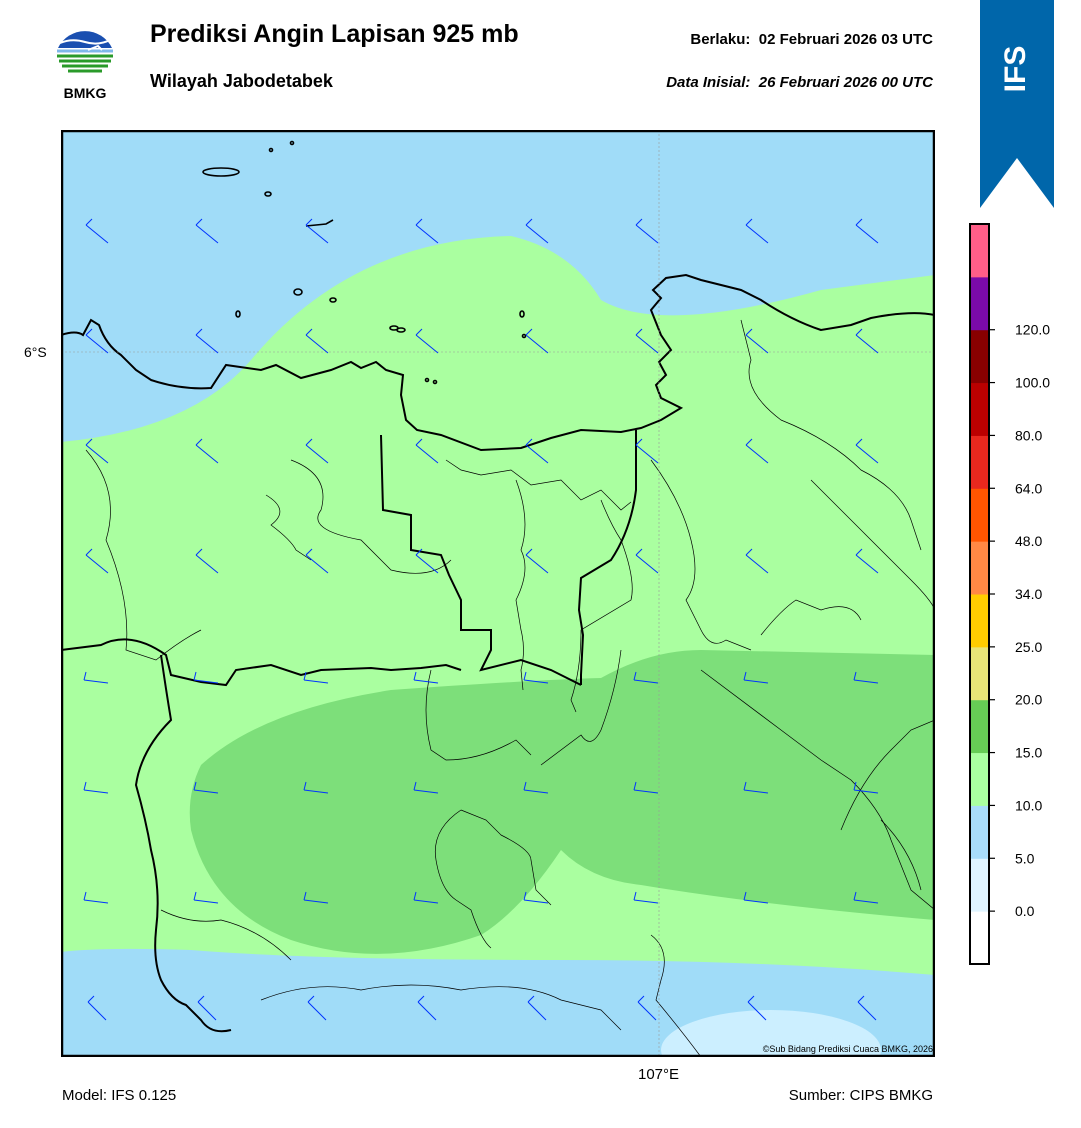 Image resolution: width=1081 pixels, height=1128 pixels. Describe the element at coordinates (1015, 69) in the screenshot. I see `model-ribbon-text: IFS` at that location.